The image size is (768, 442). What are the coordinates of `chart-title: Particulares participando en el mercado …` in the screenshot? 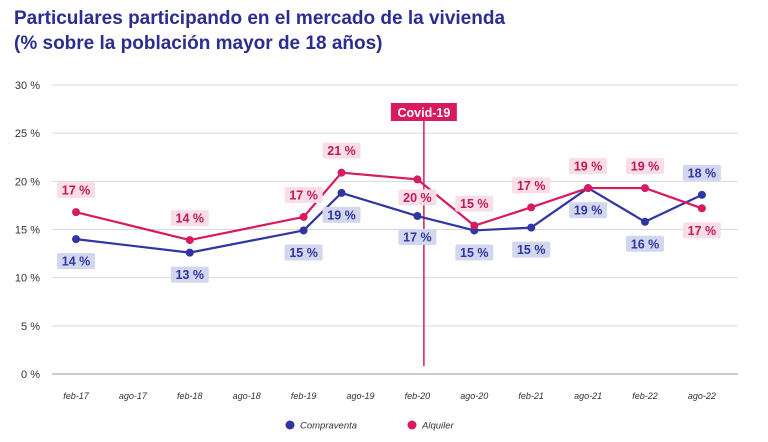 It's located at (259, 31).